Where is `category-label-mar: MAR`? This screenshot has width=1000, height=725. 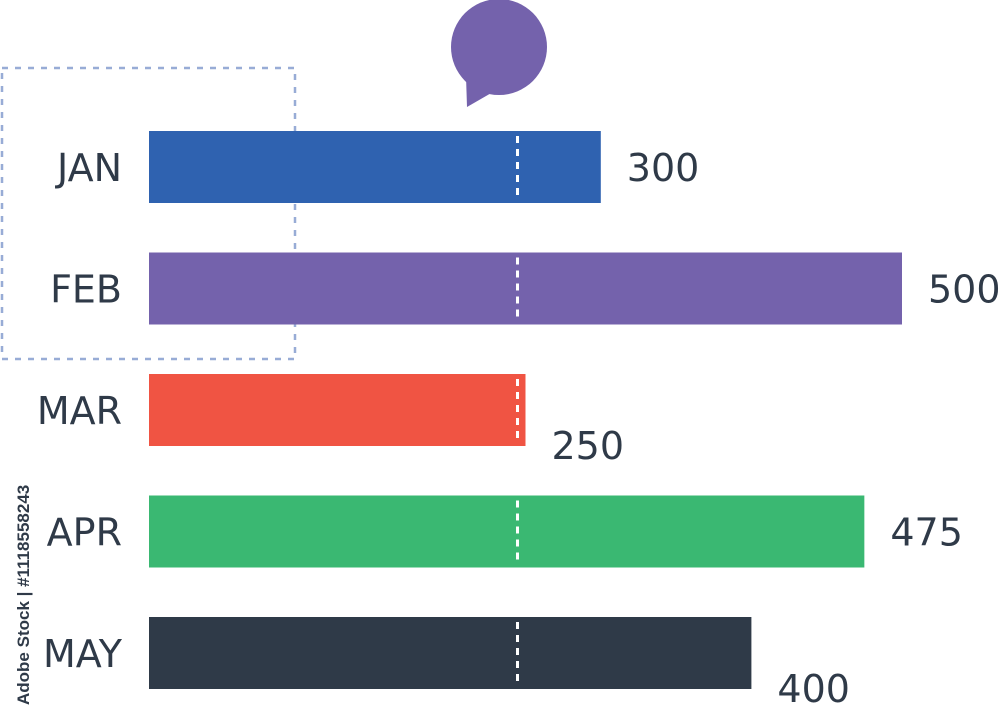 category-label-mar: MAR is located at coordinates (79, 411).